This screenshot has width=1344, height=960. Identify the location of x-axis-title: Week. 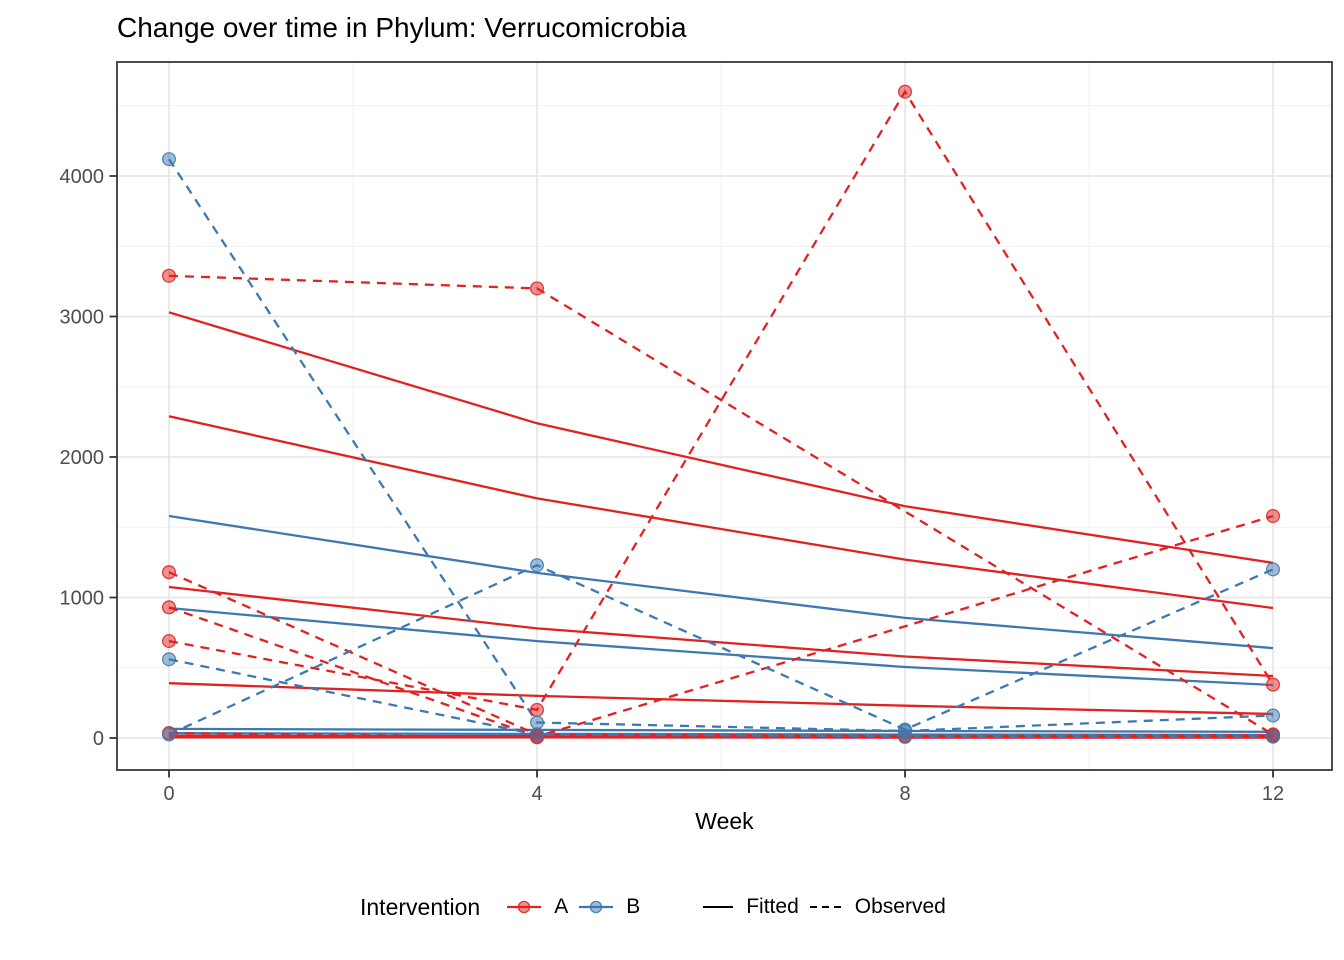
(724, 821).